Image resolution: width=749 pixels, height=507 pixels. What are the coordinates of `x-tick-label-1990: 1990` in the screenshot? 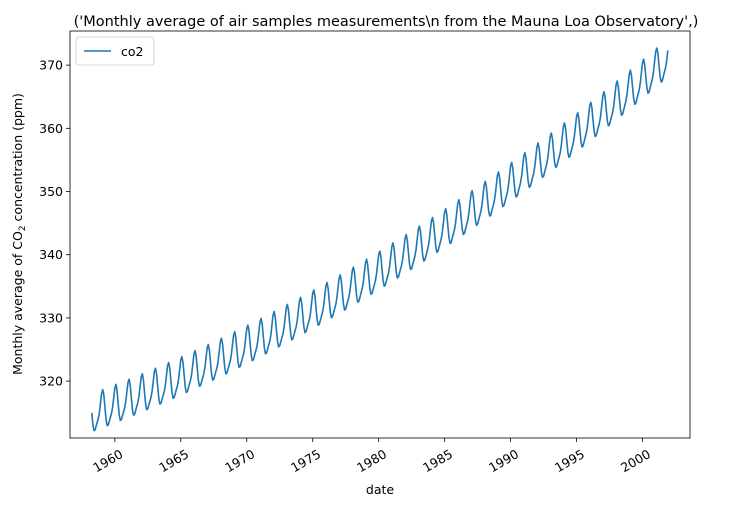 It's located at (503, 460).